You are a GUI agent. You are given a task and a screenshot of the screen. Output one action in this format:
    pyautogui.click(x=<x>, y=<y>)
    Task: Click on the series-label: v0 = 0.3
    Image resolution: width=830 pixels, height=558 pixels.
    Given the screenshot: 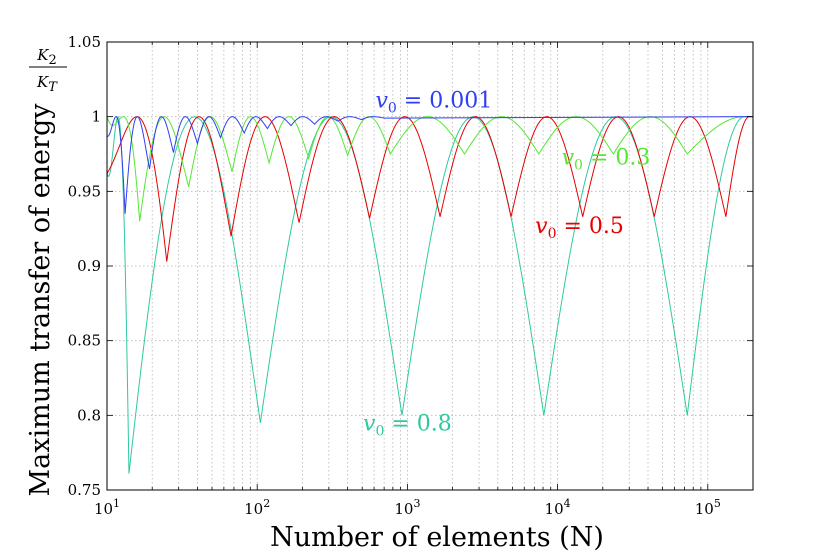 What is the action you would take?
    pyautogui.click(x=606, y=159)
    